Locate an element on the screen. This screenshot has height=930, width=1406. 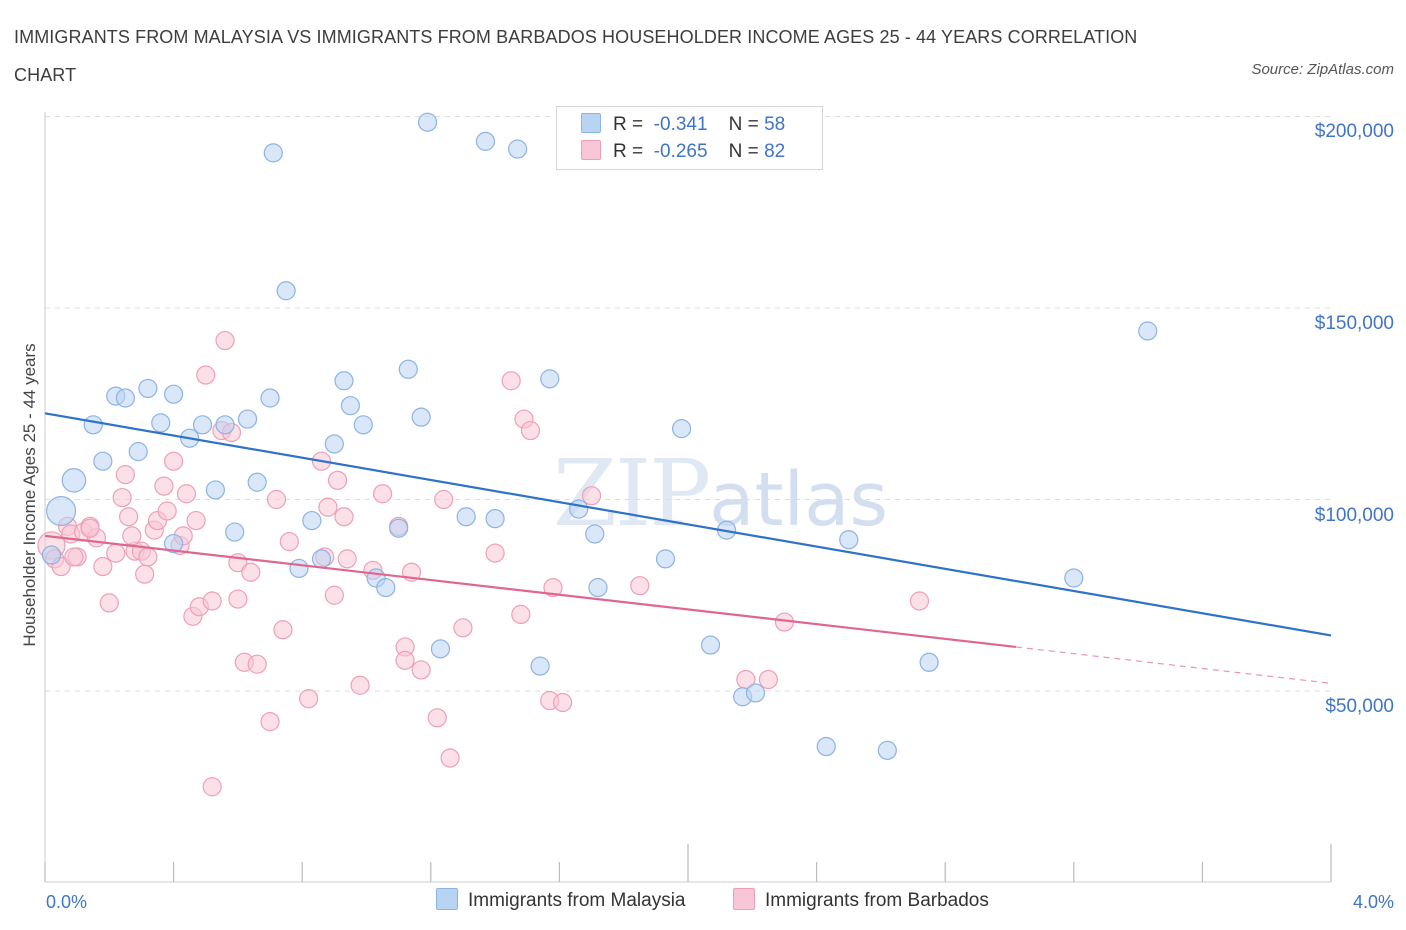
y-tick-label: $100,000 is located at coordinates (1354, 515).